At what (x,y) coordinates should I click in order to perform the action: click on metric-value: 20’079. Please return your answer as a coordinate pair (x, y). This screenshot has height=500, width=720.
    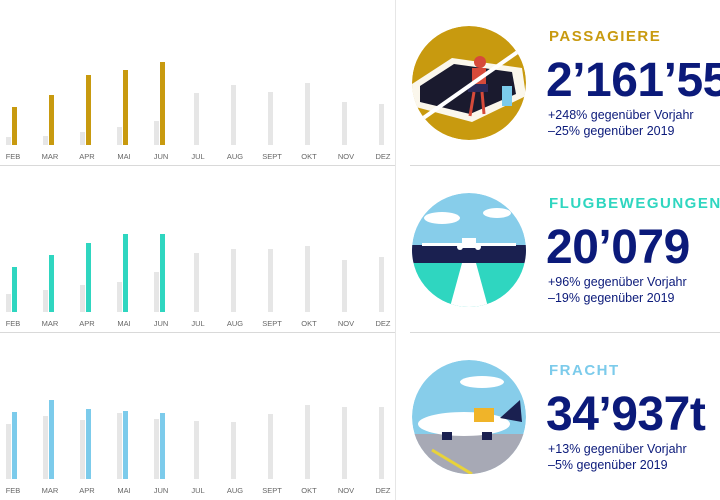
    Looking at the image, I should click on (618, 247).